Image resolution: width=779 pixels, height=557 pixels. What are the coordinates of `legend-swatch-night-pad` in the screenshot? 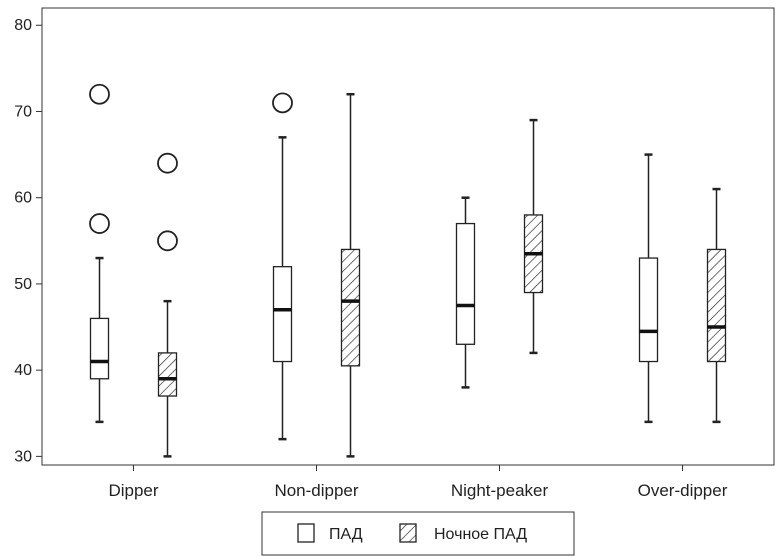 It's located at (408, 533).